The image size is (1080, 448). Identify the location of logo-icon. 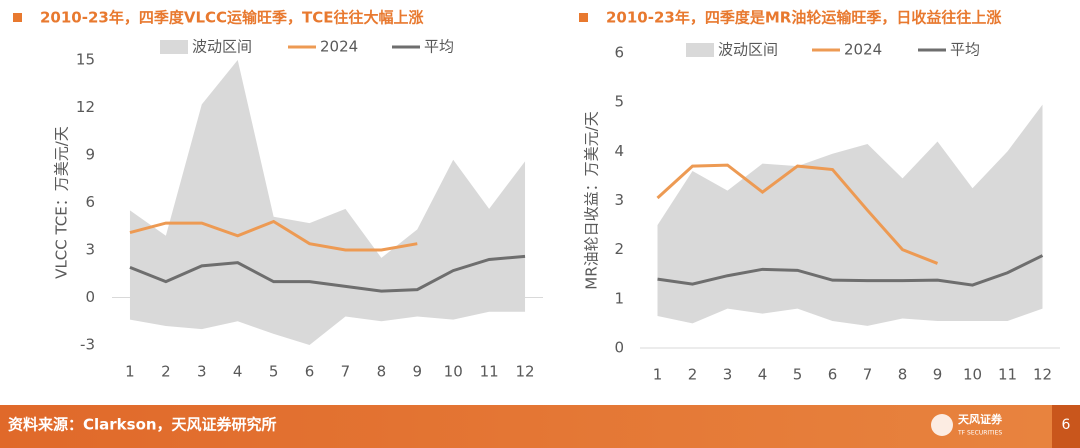
(942, 425).